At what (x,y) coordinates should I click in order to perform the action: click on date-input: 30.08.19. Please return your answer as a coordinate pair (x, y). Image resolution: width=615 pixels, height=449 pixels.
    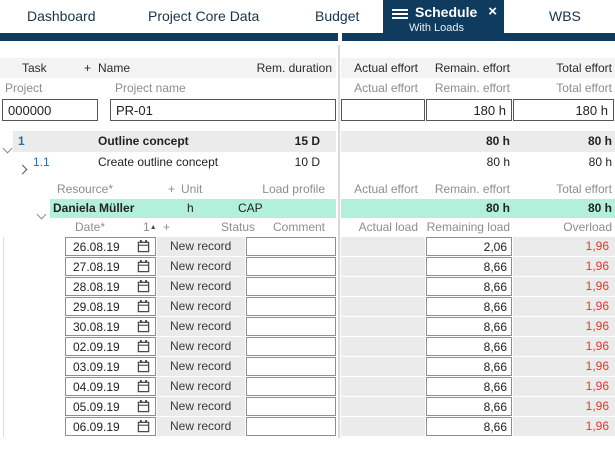
    Looking at the image, I should click on (110, 326).